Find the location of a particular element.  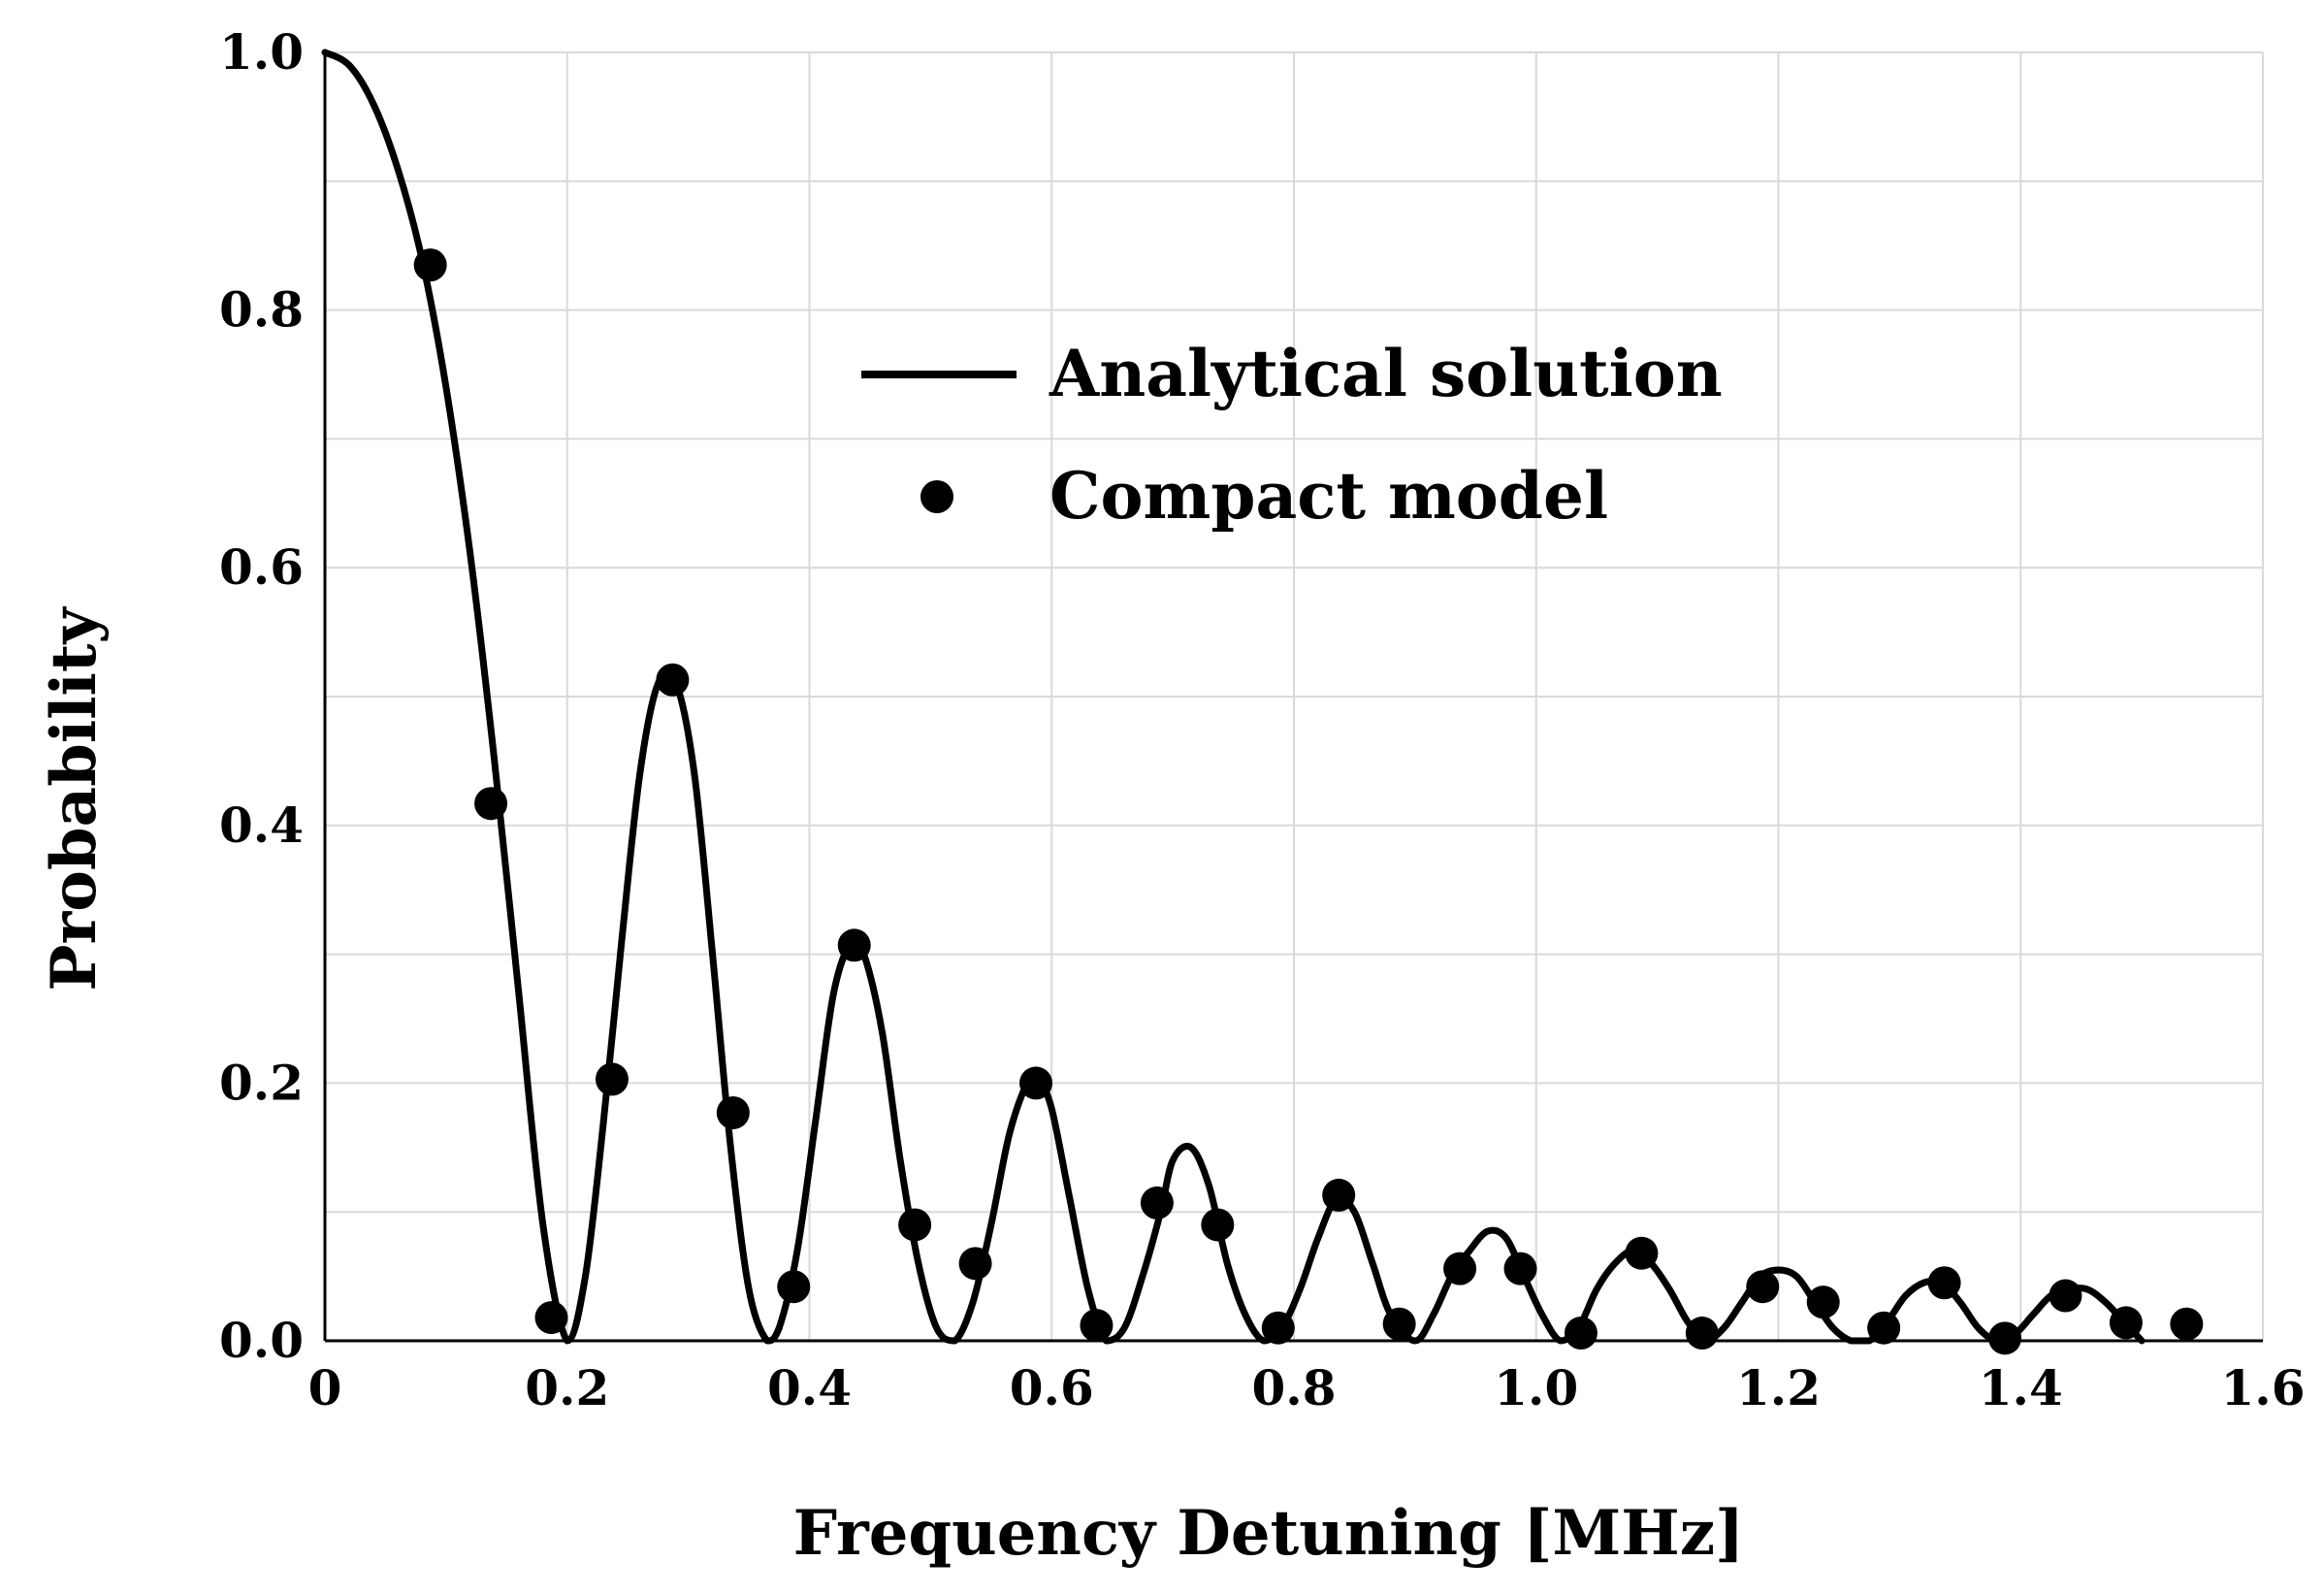

x-tick-label: 0.4 is located at coordinates (809, 1387).